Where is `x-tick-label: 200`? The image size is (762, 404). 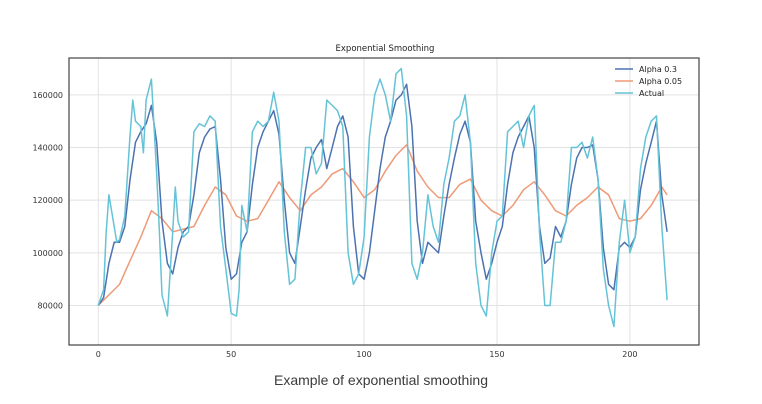
x-tick-label: 200 is located at coordinates (629, 354).